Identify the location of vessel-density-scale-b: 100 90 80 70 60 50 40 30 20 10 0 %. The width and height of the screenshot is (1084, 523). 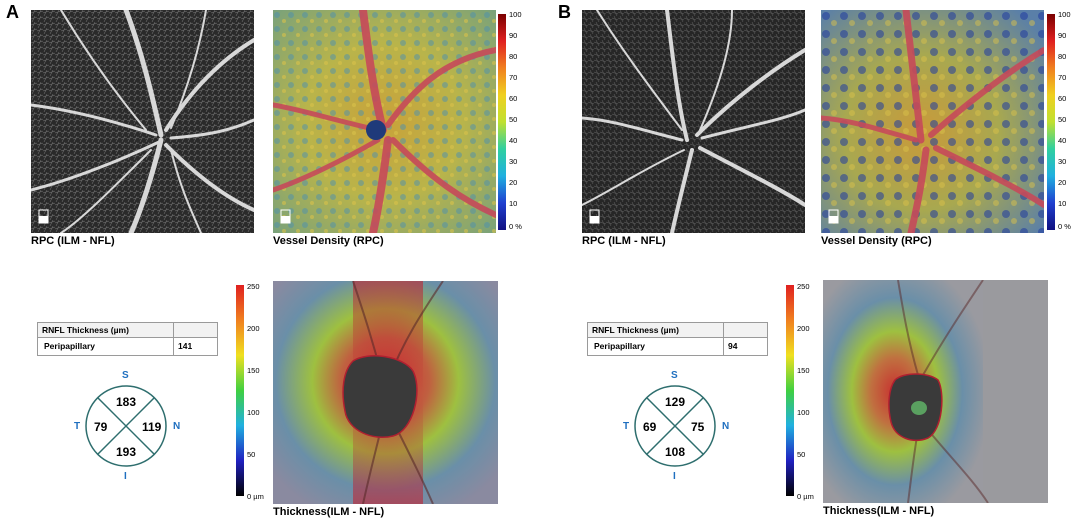
(1070, 122).